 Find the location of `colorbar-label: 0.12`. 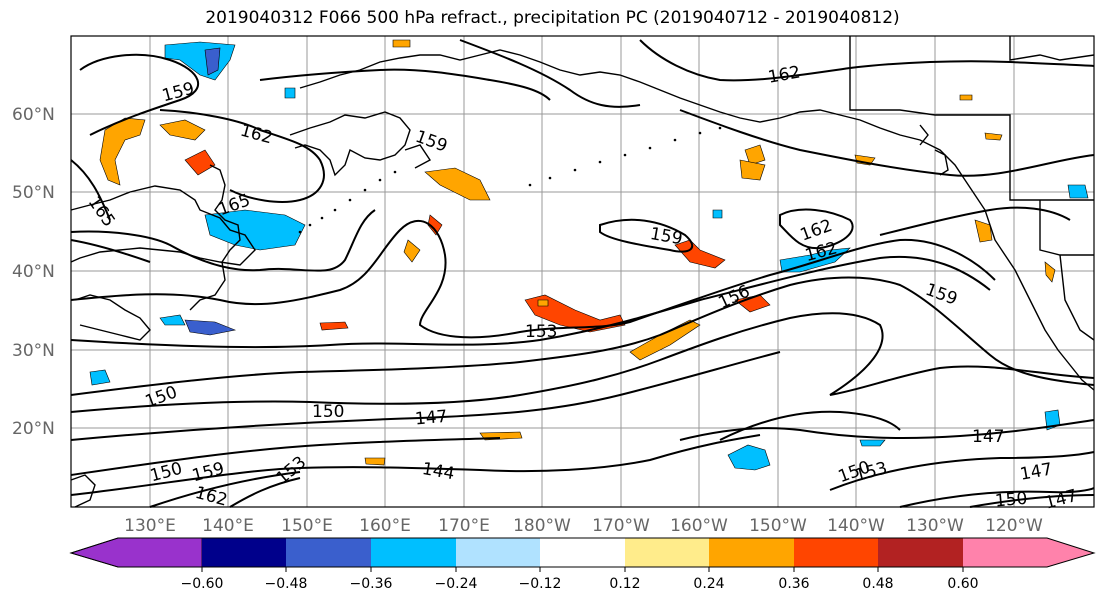

colorbar-label: 0.12 is located at coordinates (624, 584).